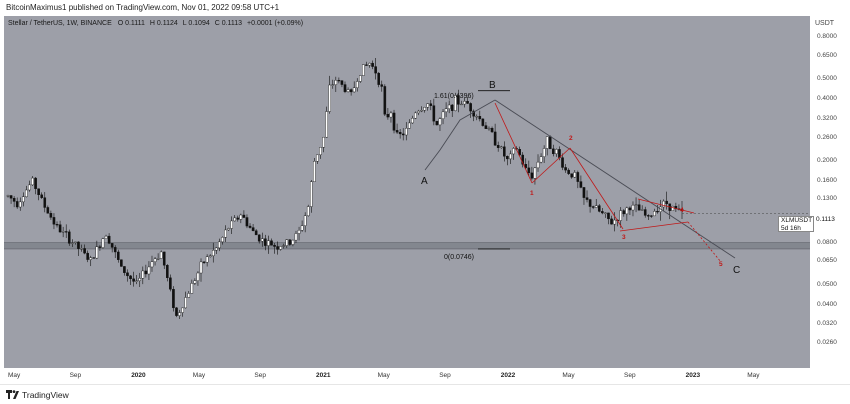 This screenshot has width=850, height=404. What do you see at coordinates (791, 228) in the screenshot?
I see `bar-countdown: 5d 16h` at bounding box center [791, 228].